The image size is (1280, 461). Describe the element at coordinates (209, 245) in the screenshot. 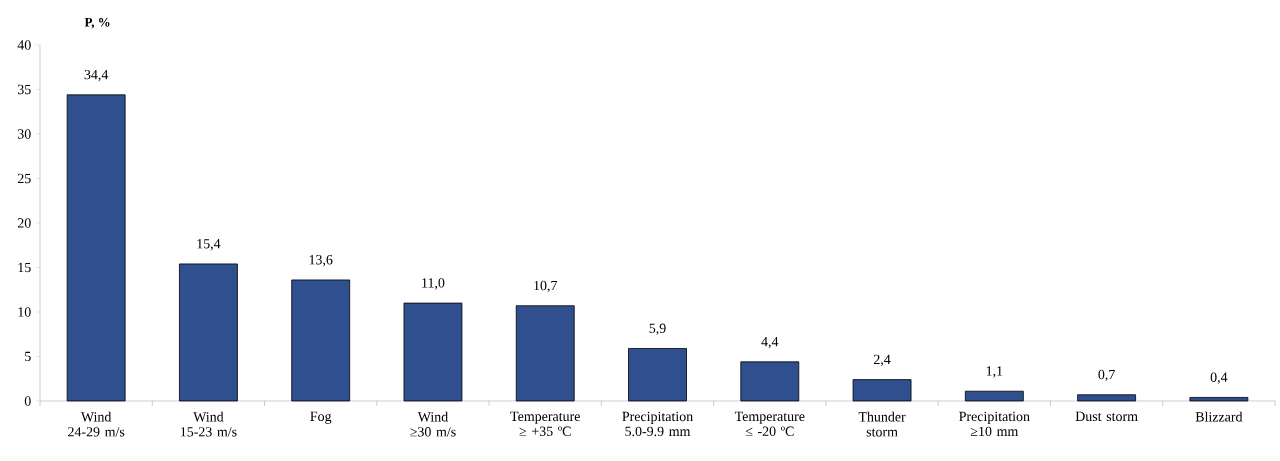

I see `data-label: 15,4` at that location.